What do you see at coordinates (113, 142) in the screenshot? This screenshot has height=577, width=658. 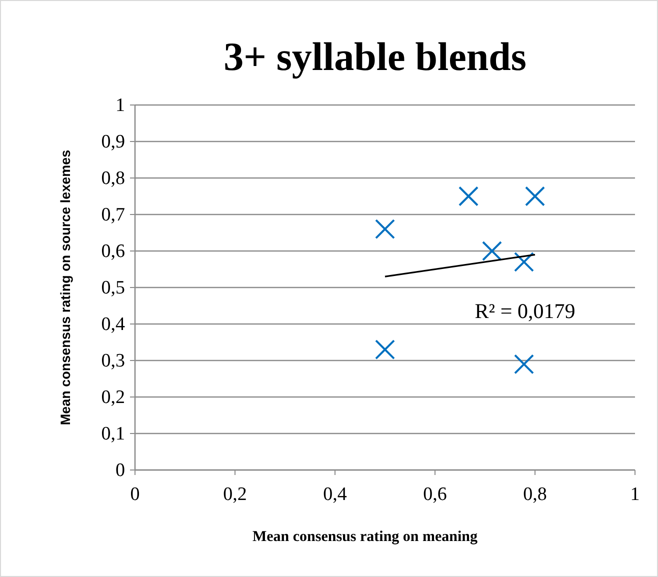 I see `y-tick-label: 0,9` at bounding box center [113, 142].